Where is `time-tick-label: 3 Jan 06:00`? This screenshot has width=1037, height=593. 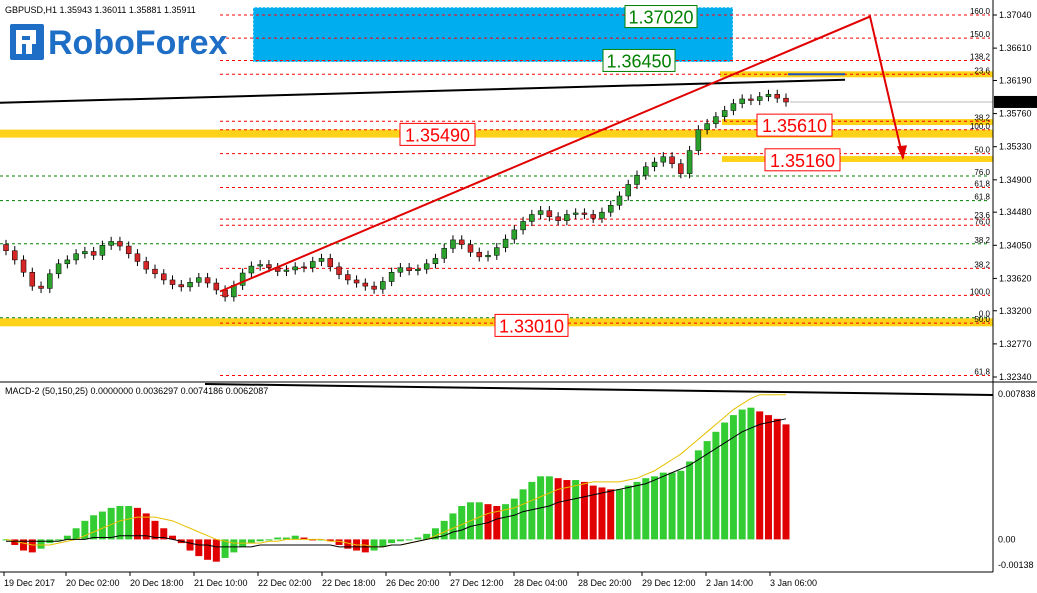
time-tick-label: 3 Jan 06:00 is located at coordinates (793, 583).